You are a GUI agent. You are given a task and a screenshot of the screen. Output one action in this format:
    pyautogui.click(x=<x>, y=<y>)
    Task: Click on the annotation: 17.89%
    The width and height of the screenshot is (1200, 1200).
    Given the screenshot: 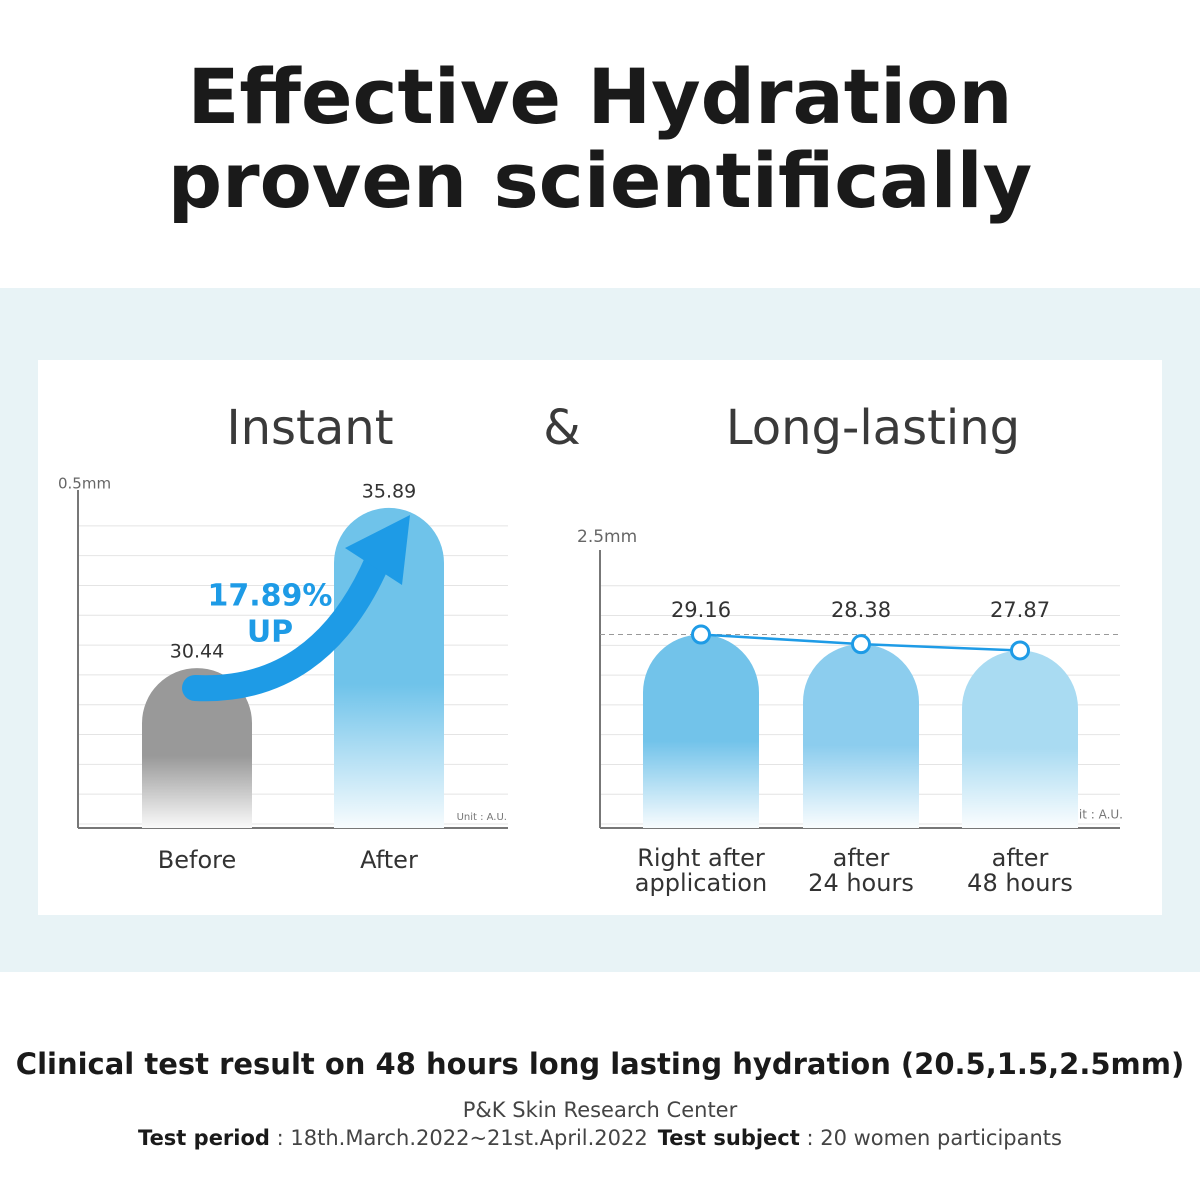 What is the action you would take?
    pyautogui.click(x=270, y=596)
    